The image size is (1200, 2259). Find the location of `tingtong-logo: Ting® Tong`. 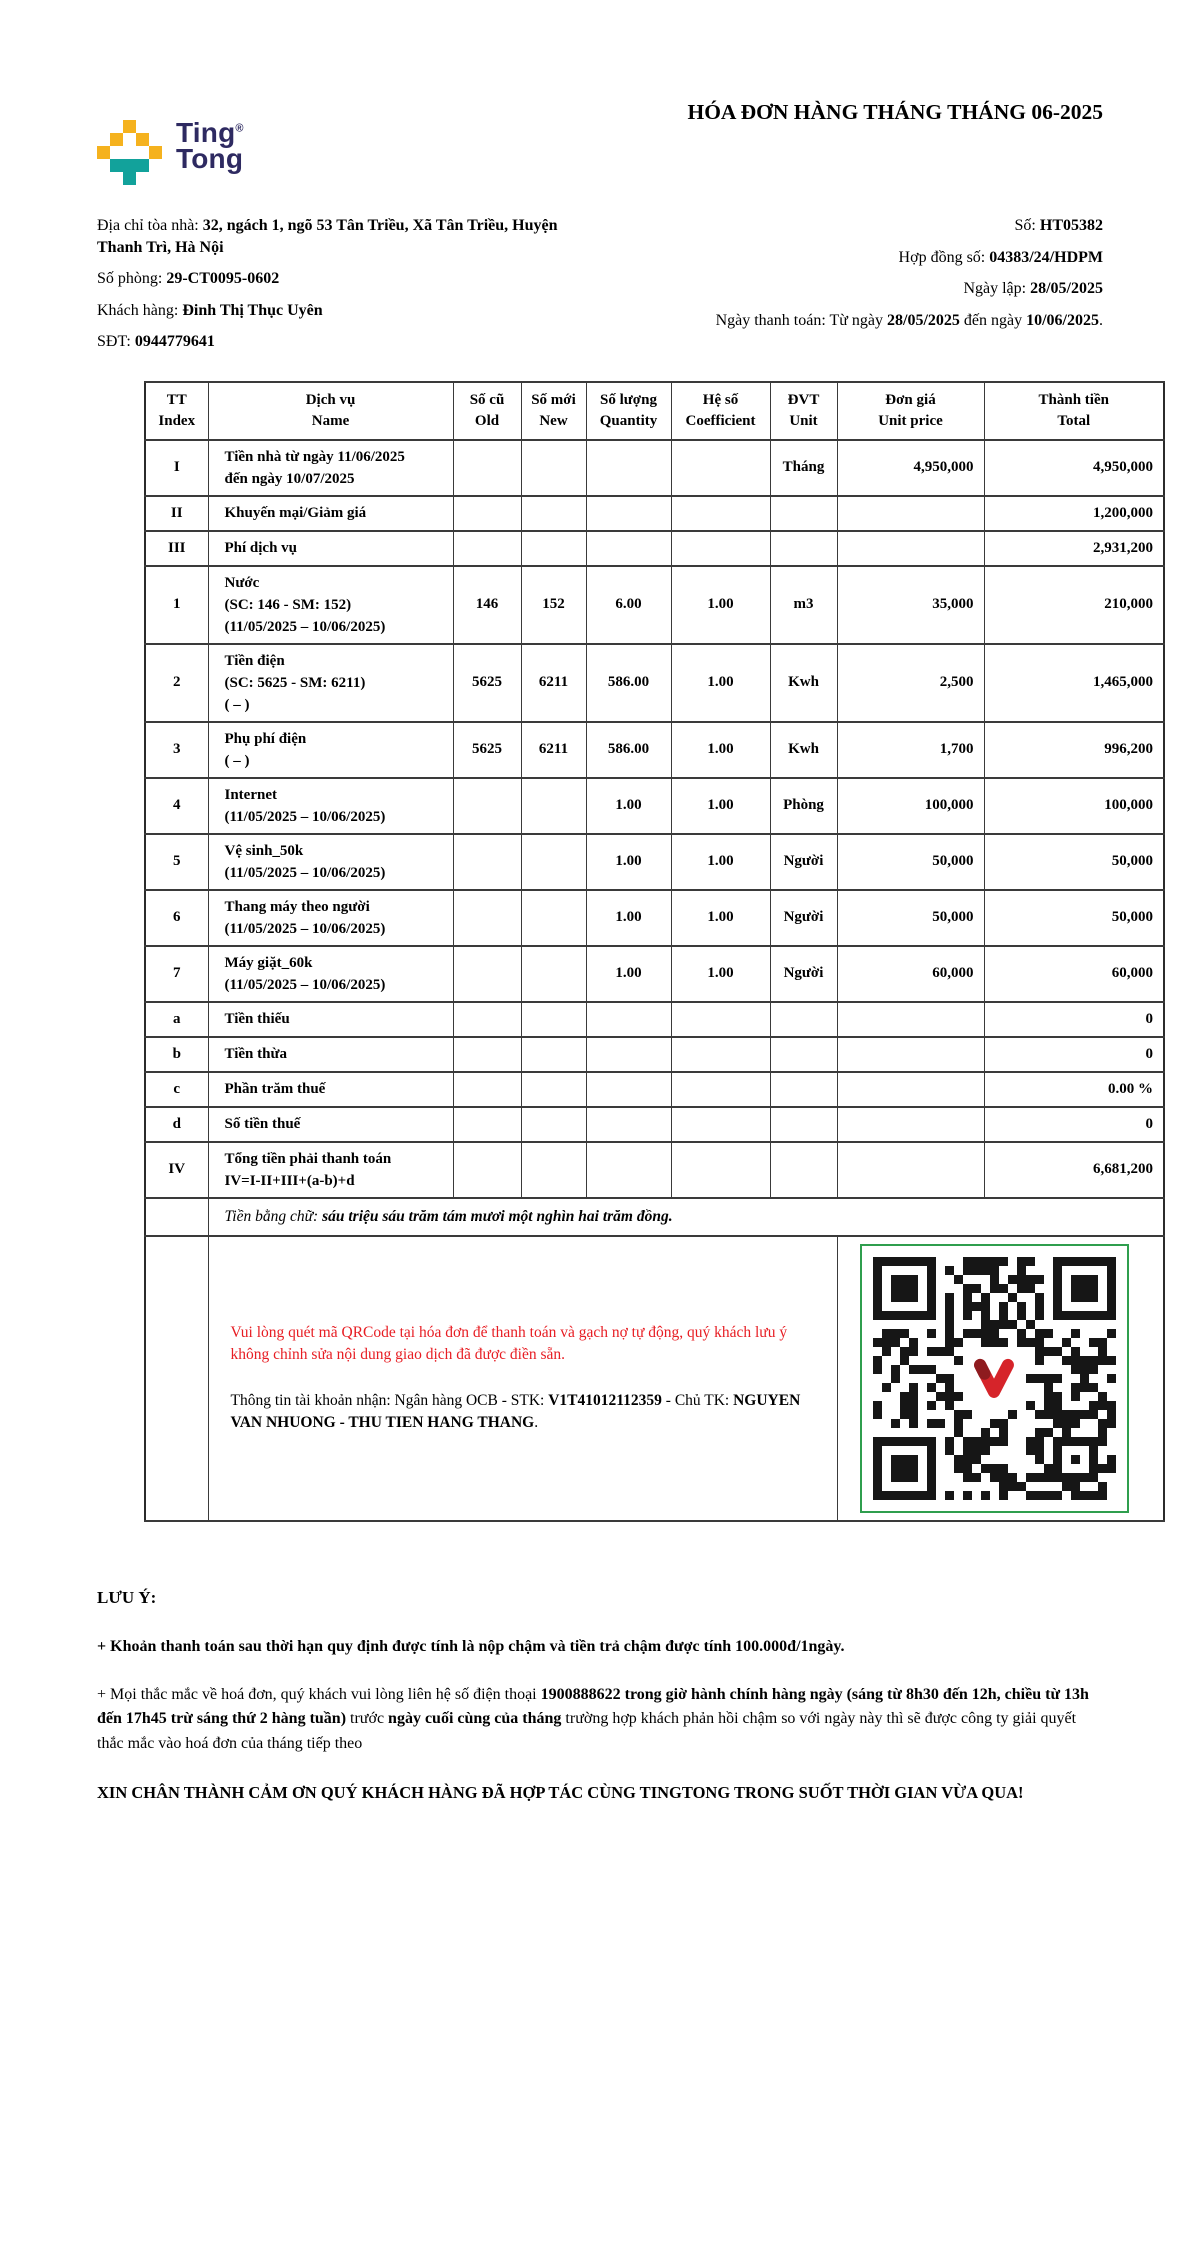

tingtong-logo: Ting® Tong is located at coordinates (170, 151).